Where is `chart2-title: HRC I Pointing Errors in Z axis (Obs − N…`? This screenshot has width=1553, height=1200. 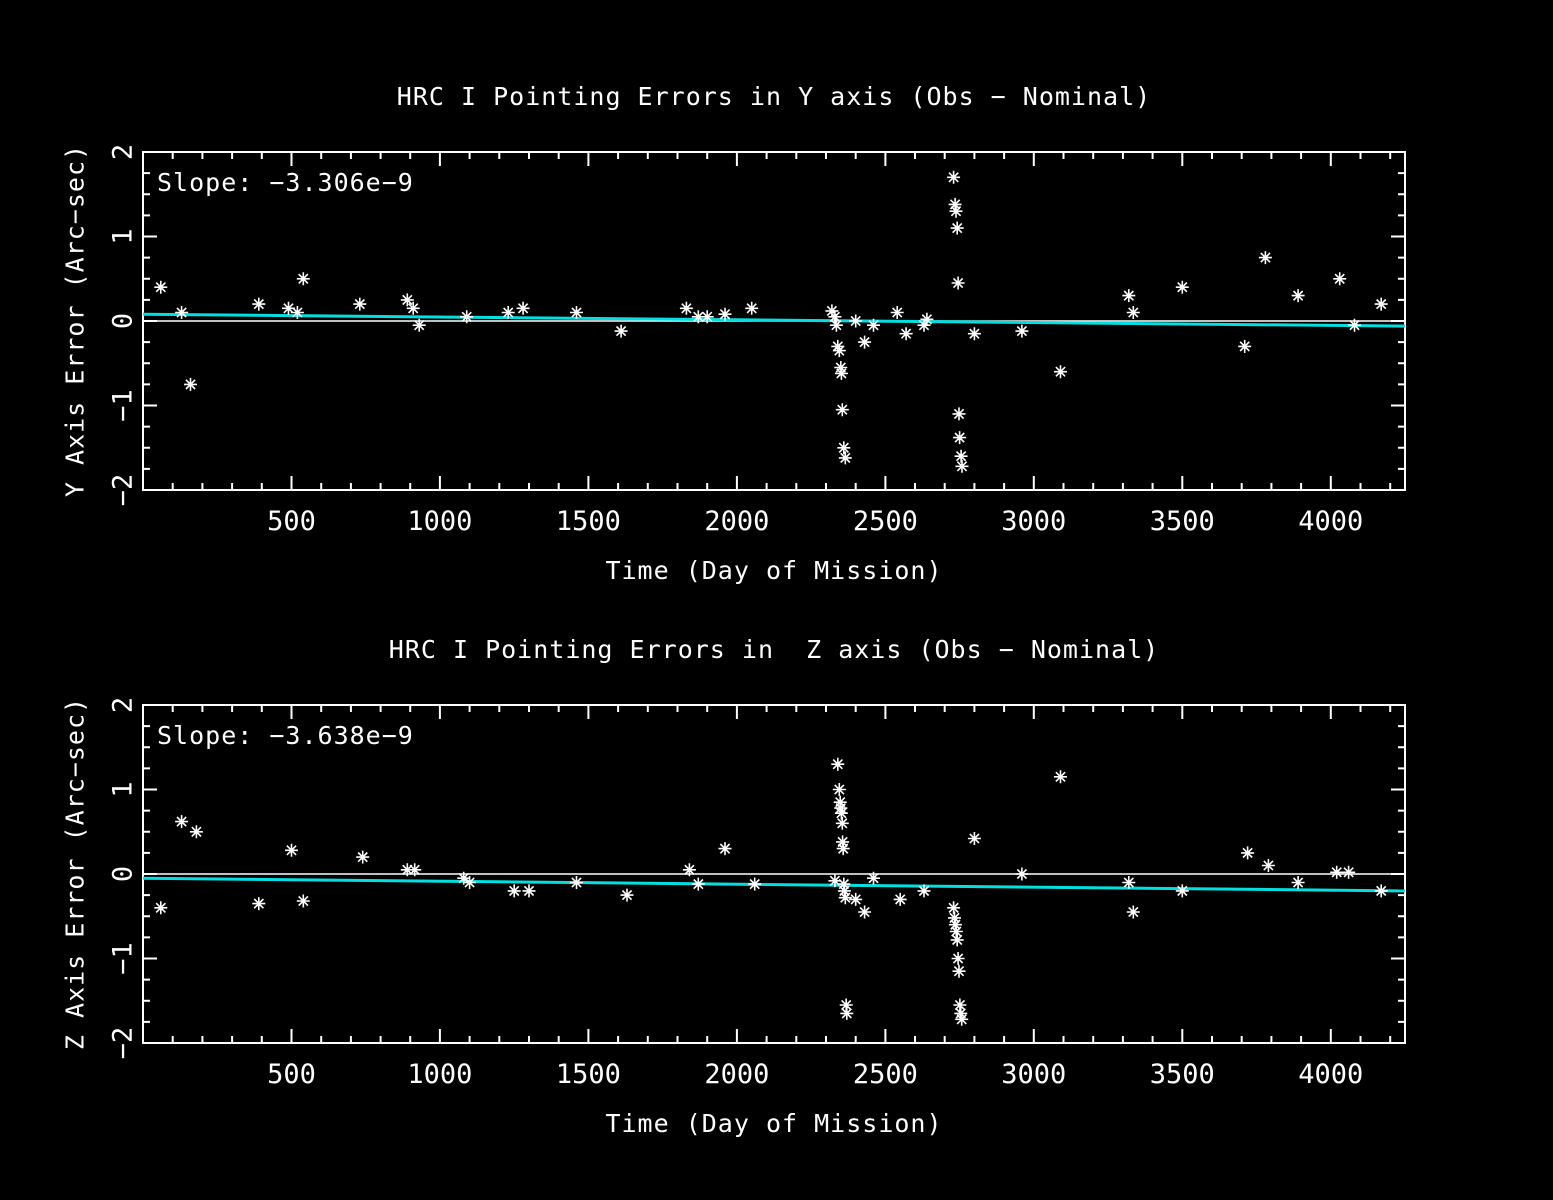 chart2-title: HRC I Pointing Errors in Z axis (Obs − N… is located at coordinates (774, 649).